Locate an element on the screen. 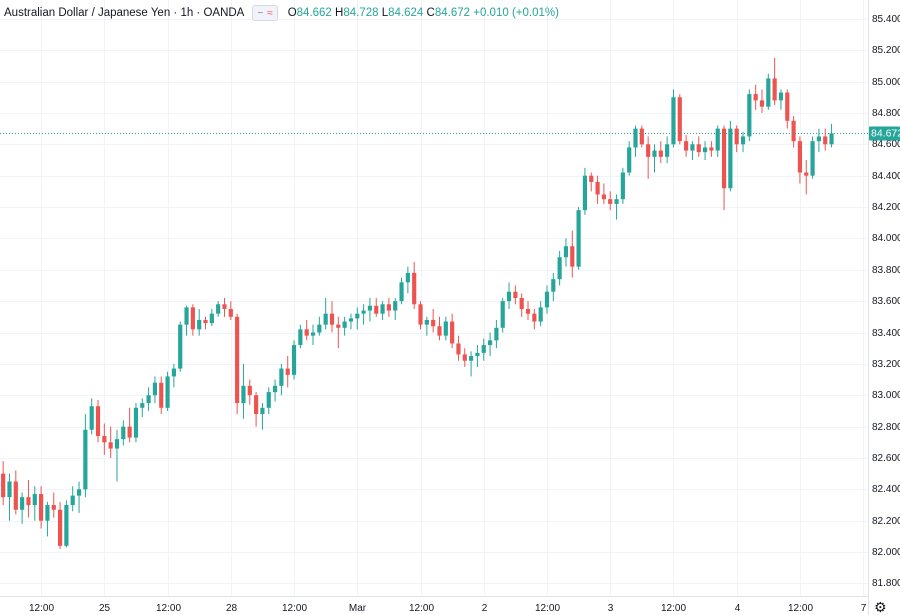 This screenshot has height=615, width=900. compare-icon: ≈ is located at coordinates (270, 13).